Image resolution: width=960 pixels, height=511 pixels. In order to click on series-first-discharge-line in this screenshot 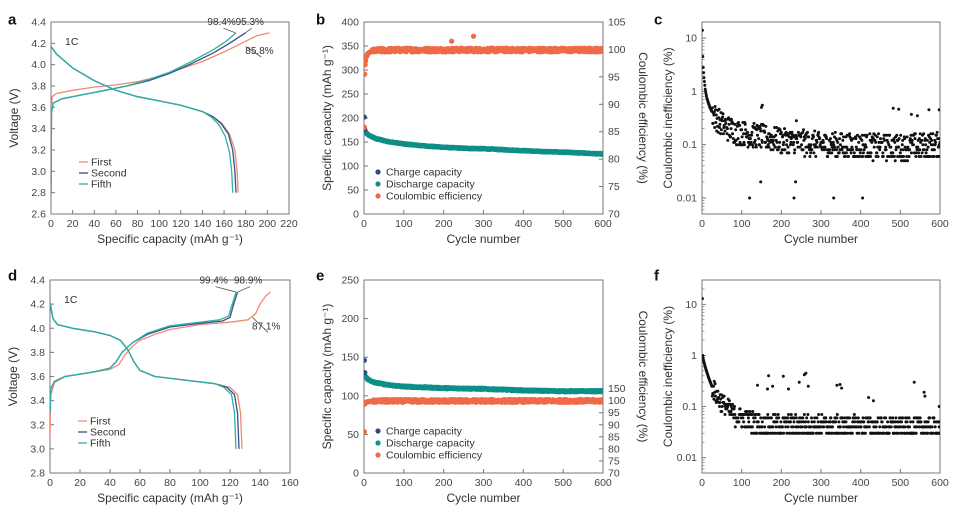, I will do `click(145, 119)`.